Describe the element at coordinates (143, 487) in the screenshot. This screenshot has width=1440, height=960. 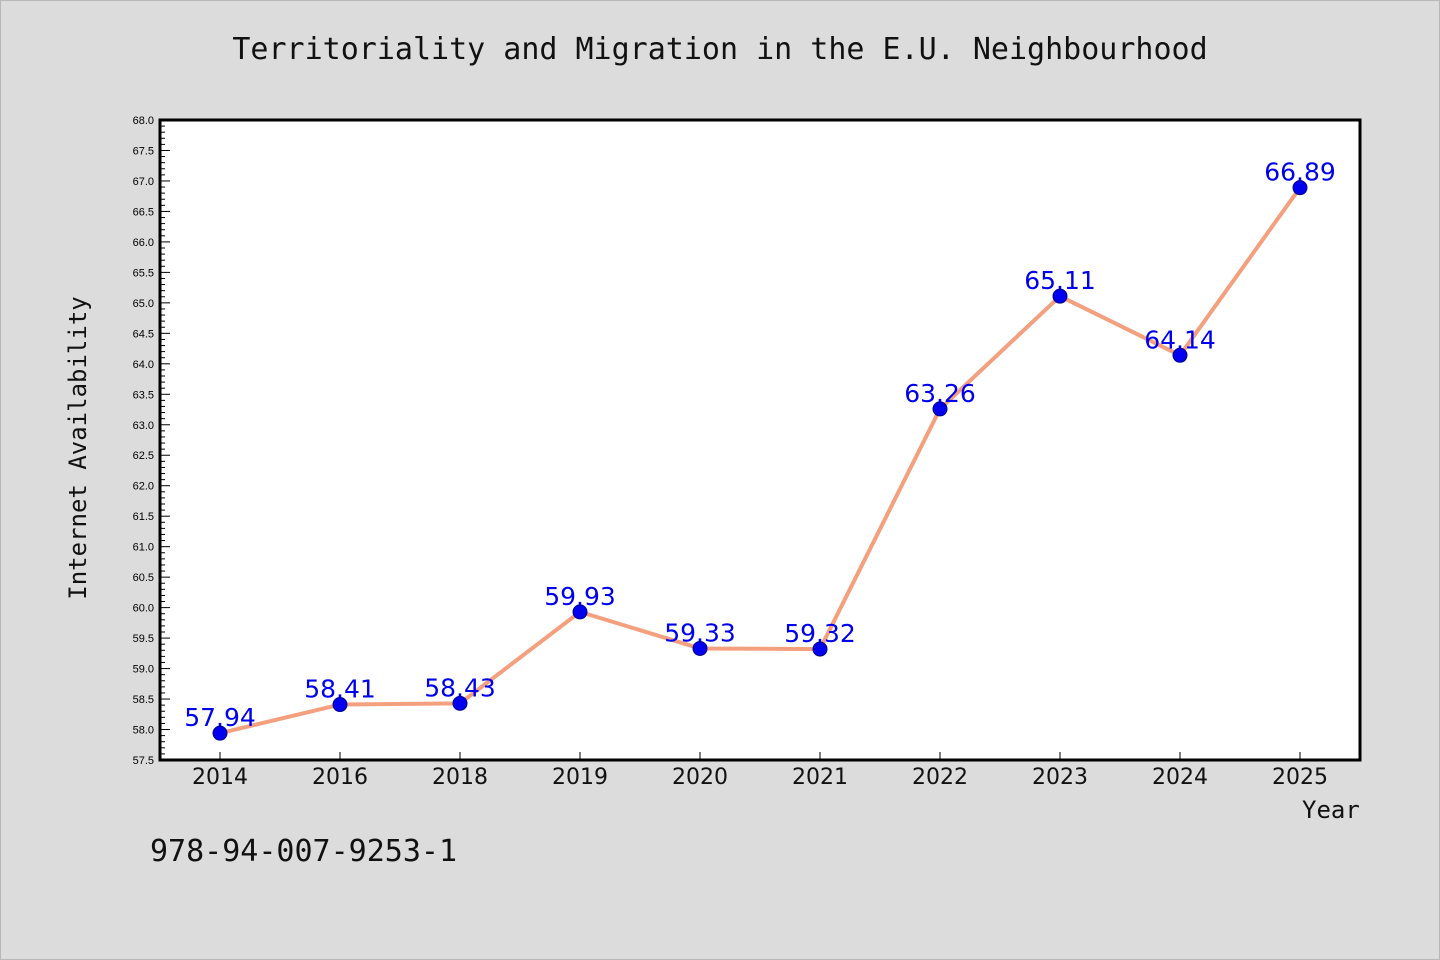
I see `y-tick-label: 62.0` at that location.